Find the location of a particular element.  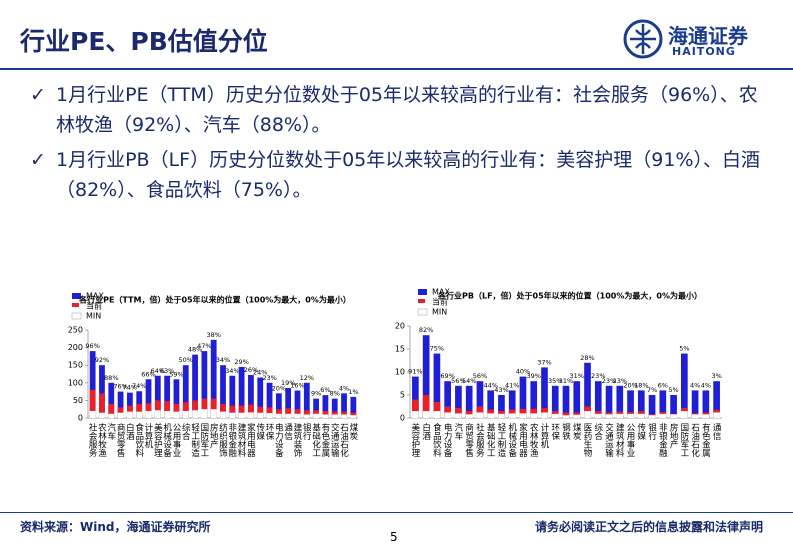

x-tick-label: 通信 is located at coordinates (288, 431).